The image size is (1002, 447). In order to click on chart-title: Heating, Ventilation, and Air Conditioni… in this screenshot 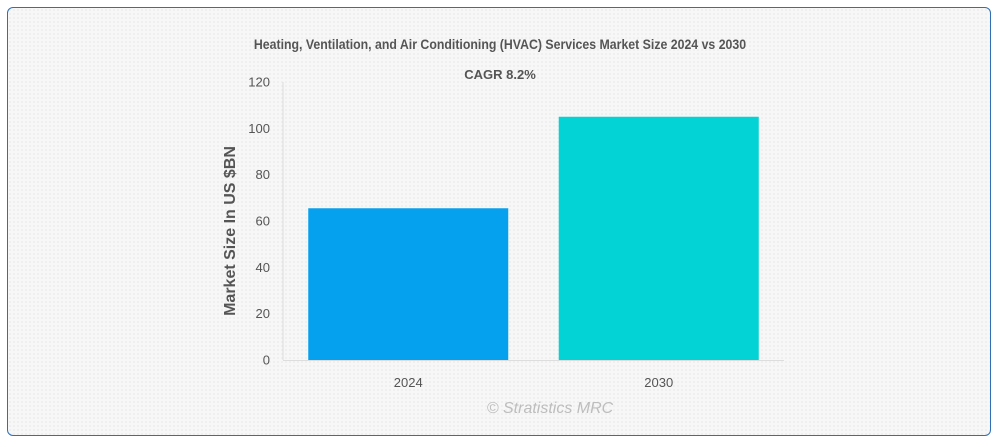, I will do `click(500, 44)`.